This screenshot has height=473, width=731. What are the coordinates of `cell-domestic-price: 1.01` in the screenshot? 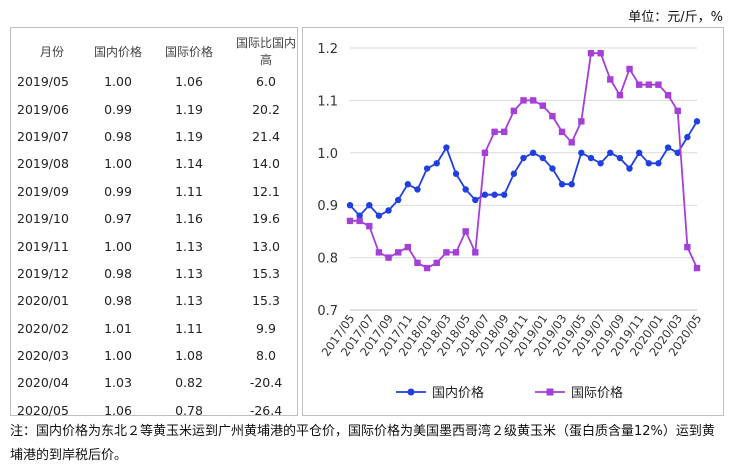 It's located at (118, 328).